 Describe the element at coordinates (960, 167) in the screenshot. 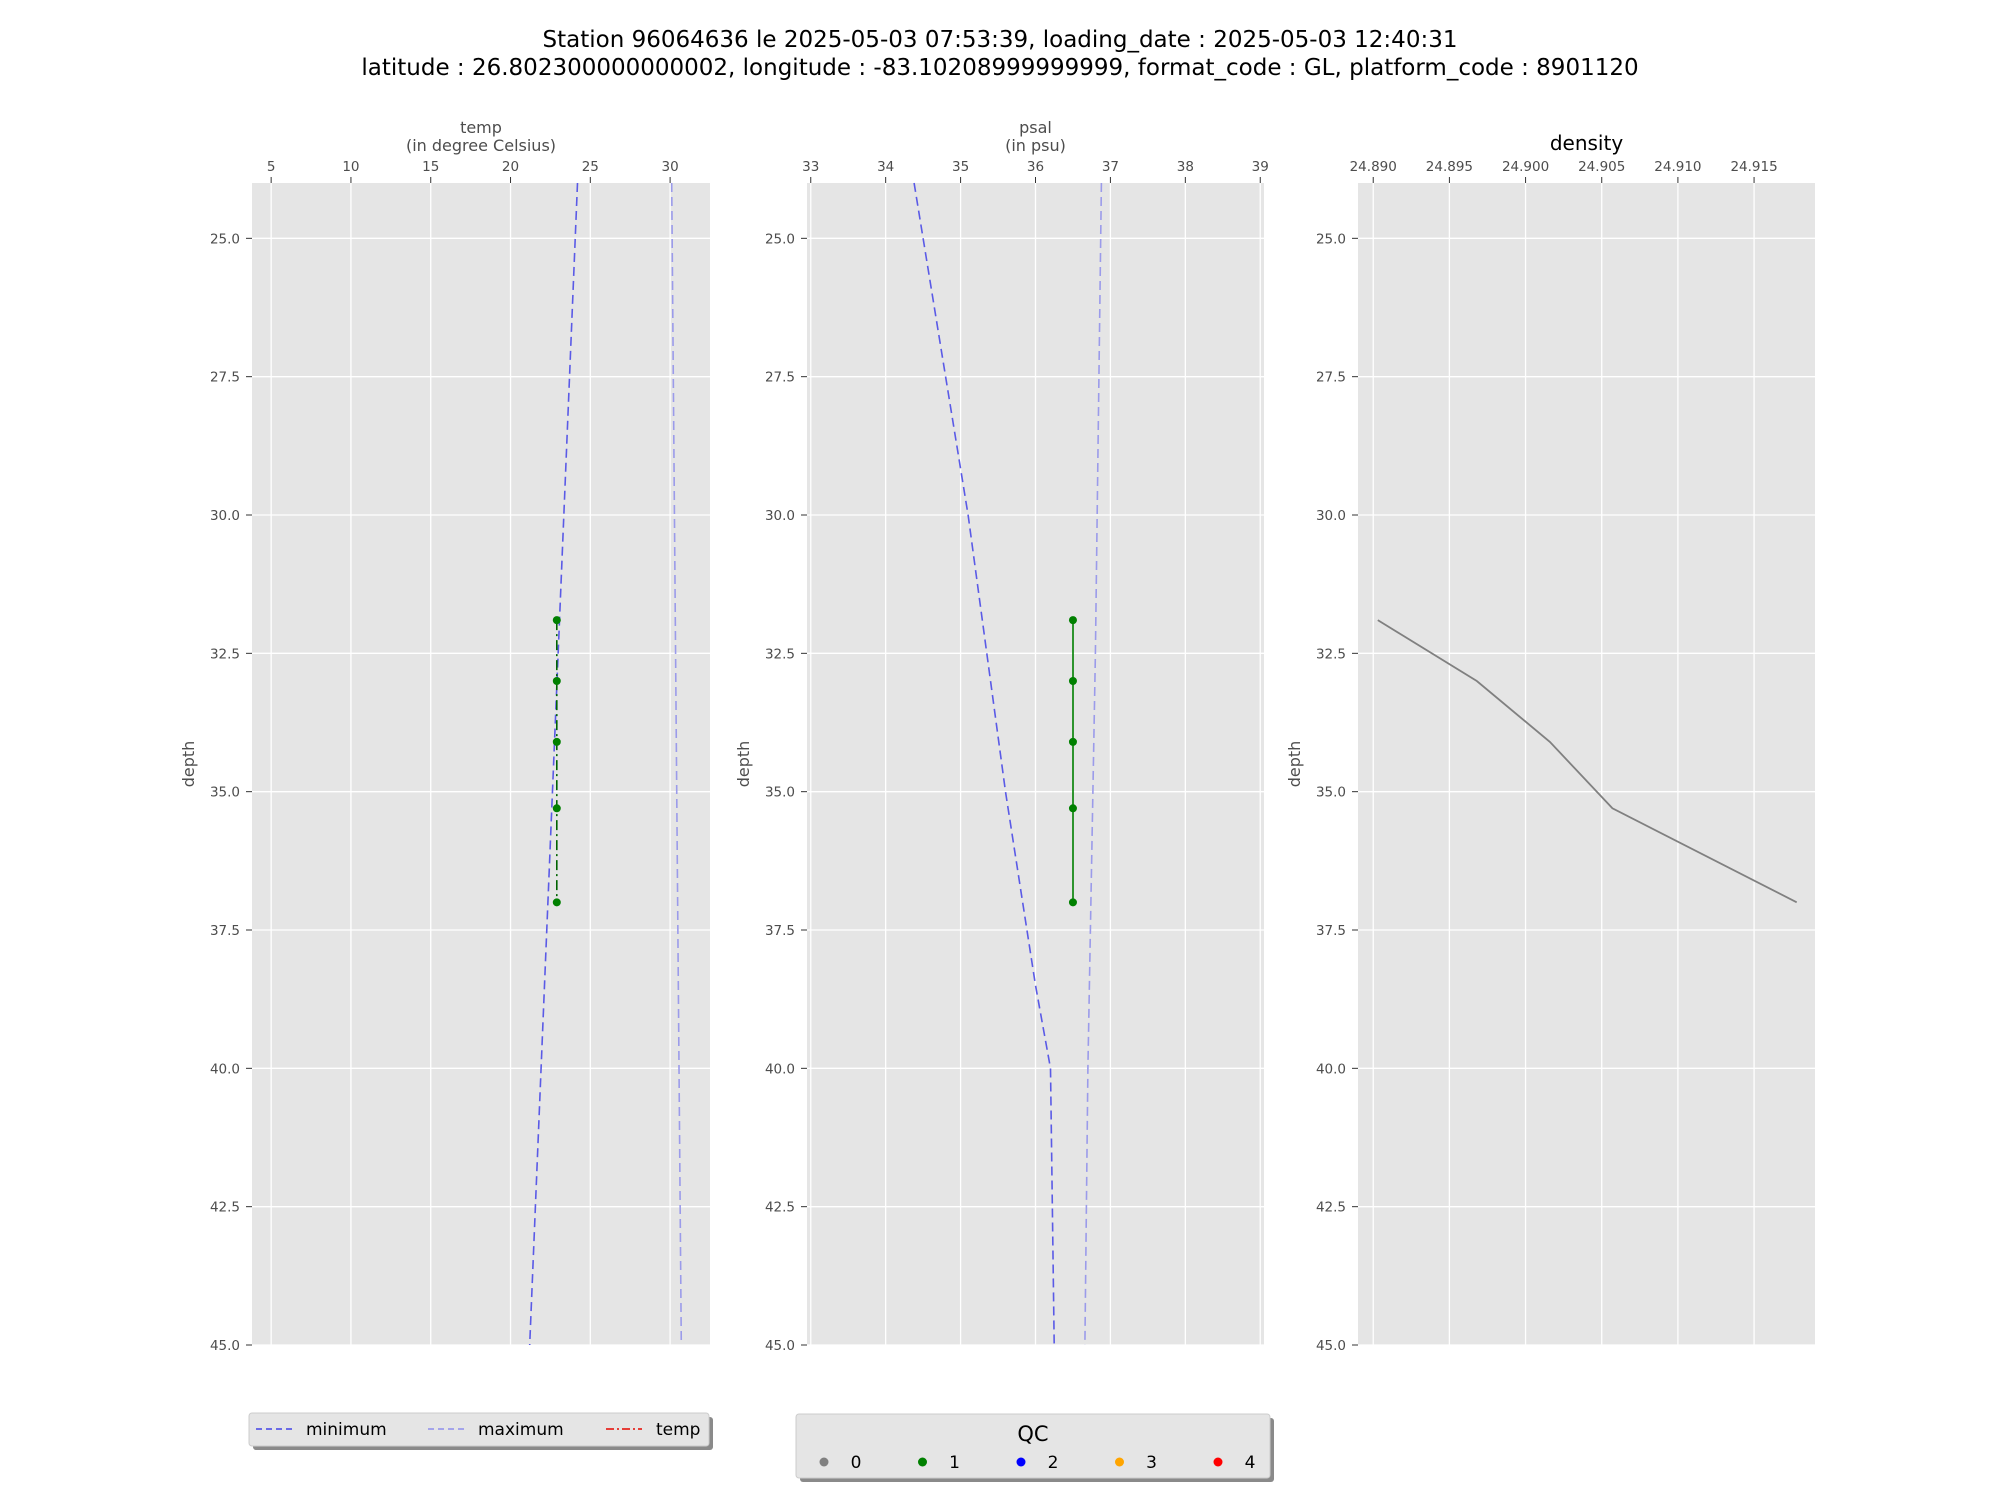

I see `x-tick-label: 35` at that location.